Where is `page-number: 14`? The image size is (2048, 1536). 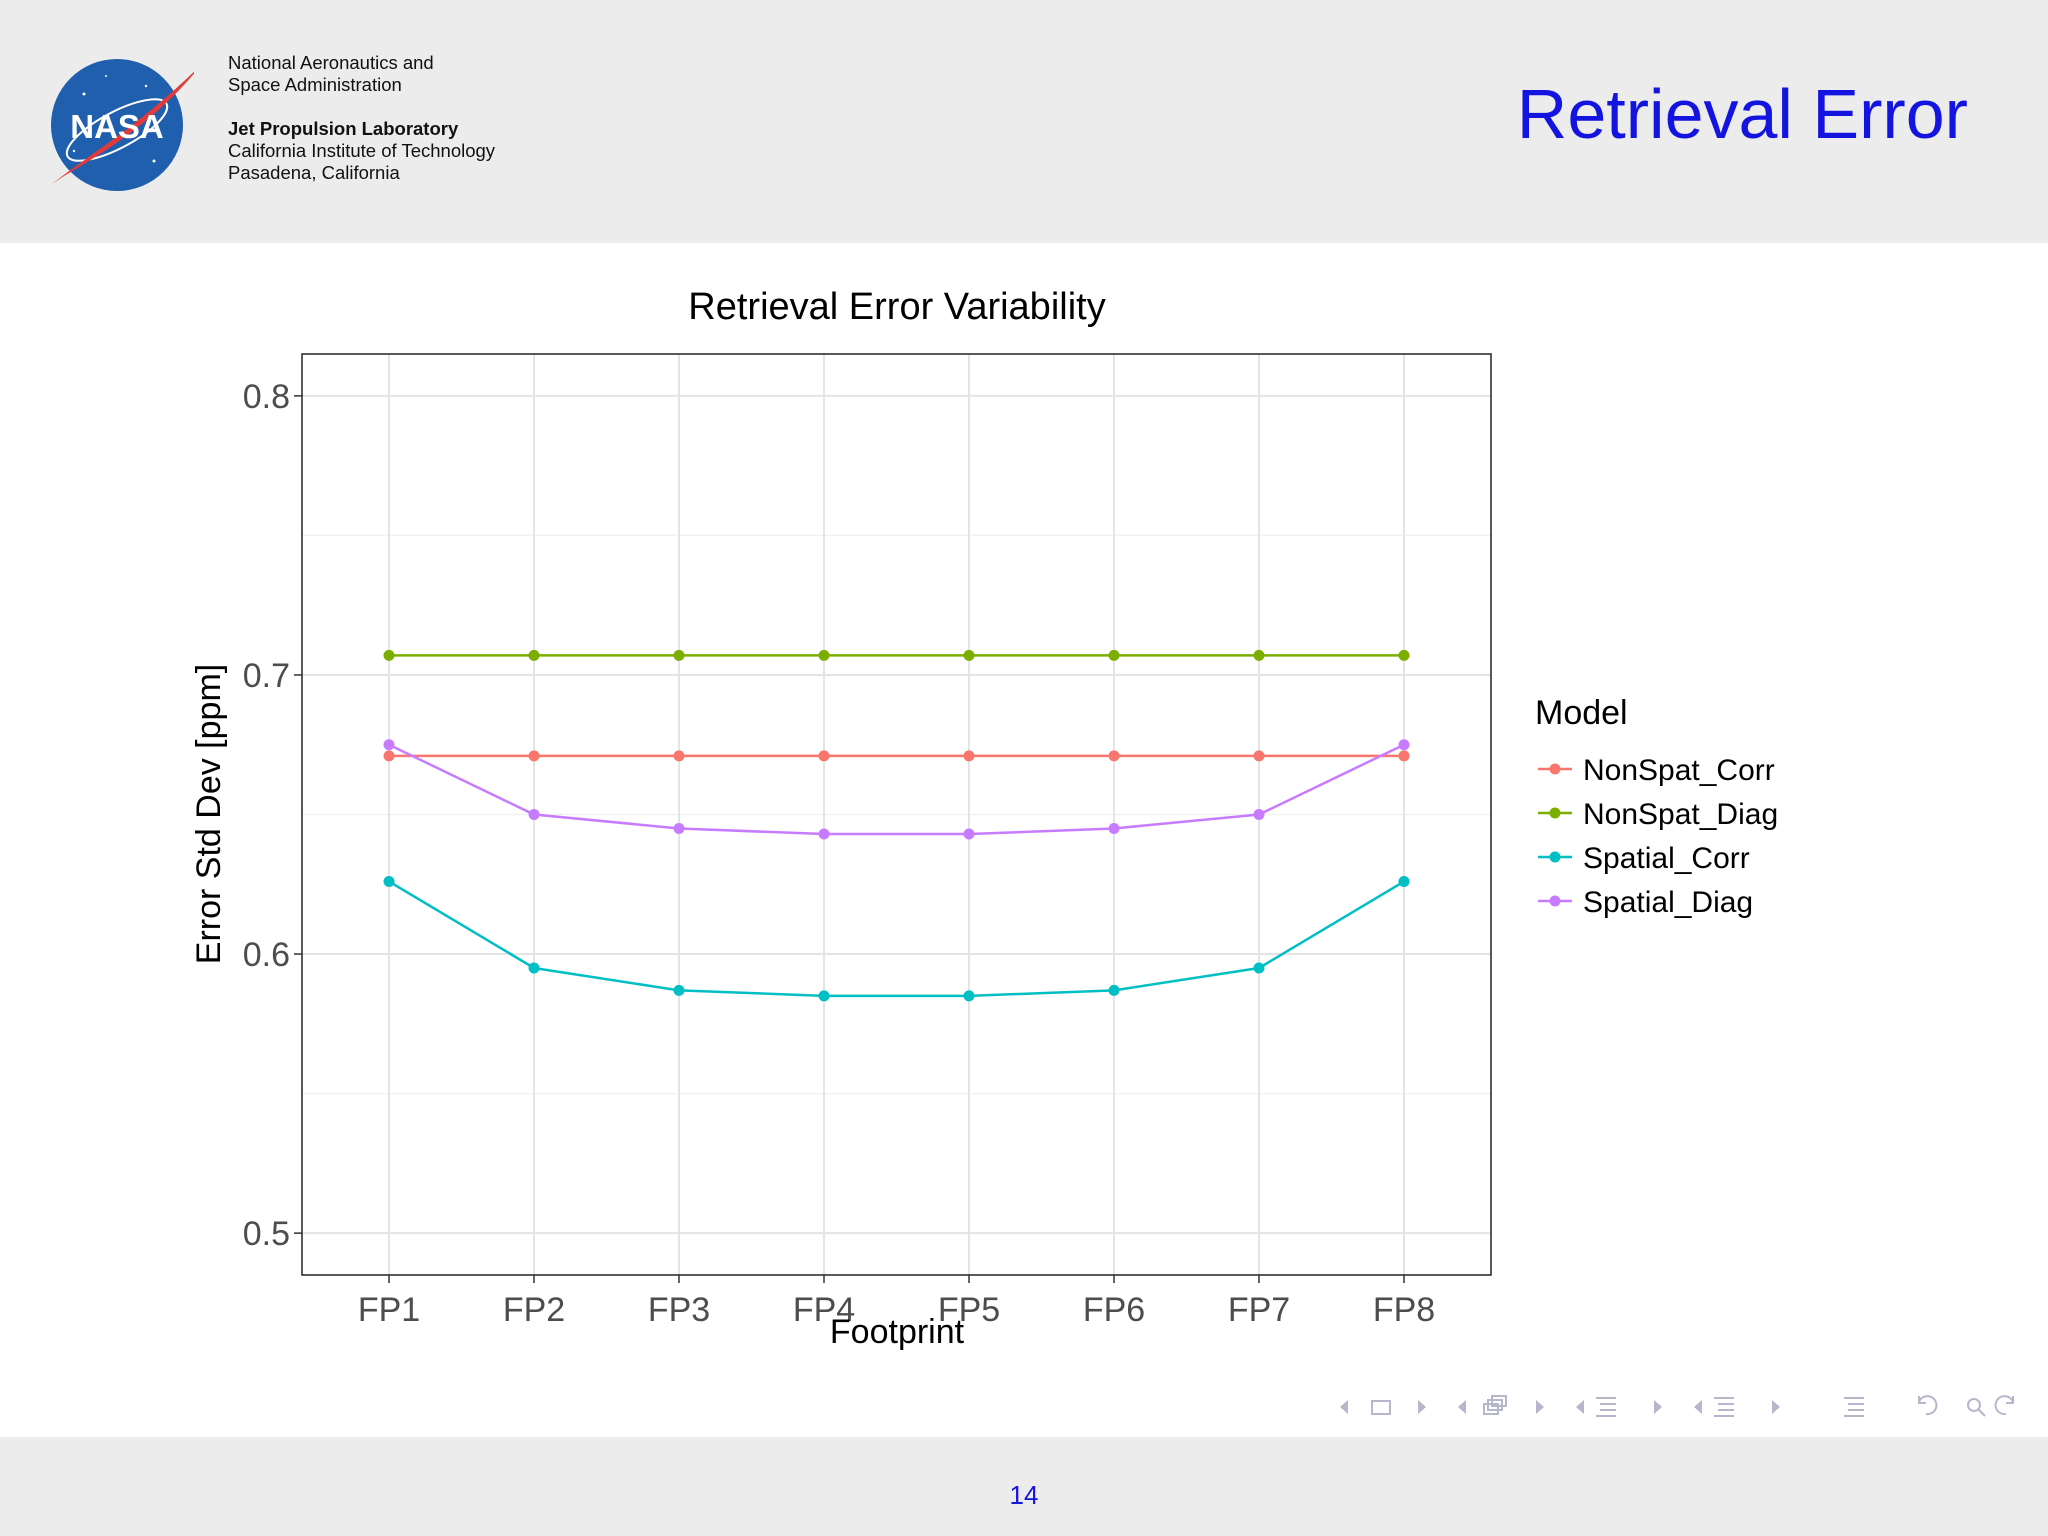 page-number: 14 is located at coordinates (1024, 1495).